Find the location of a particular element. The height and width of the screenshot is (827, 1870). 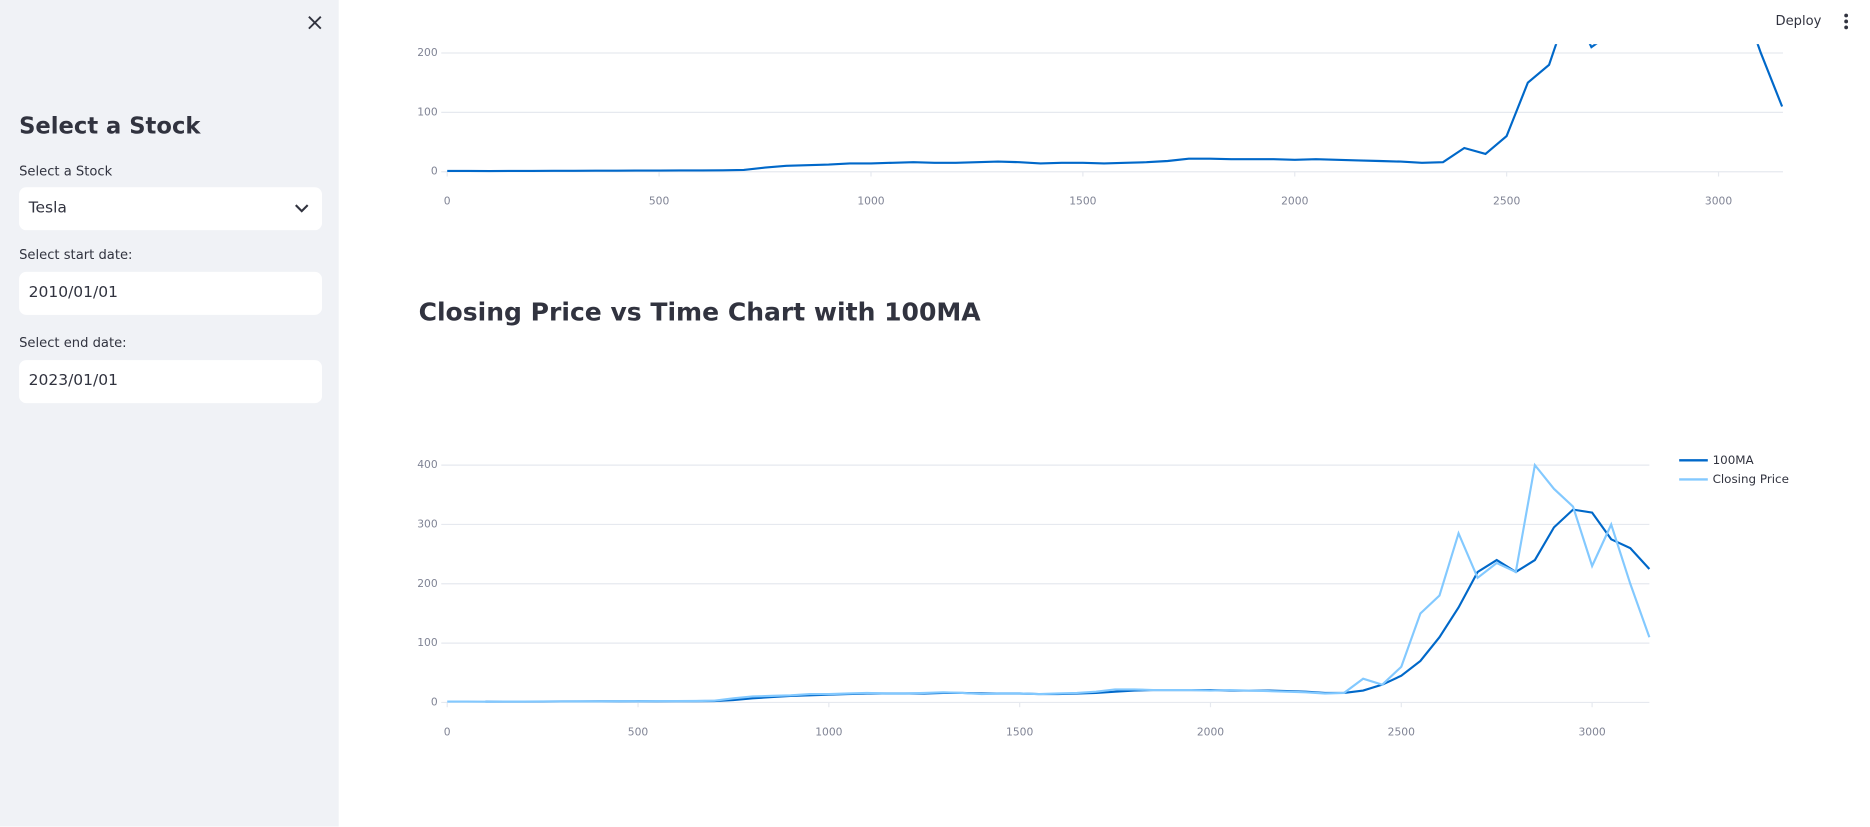

legend-label: Closing Price is located at coordinates (1751, 479).